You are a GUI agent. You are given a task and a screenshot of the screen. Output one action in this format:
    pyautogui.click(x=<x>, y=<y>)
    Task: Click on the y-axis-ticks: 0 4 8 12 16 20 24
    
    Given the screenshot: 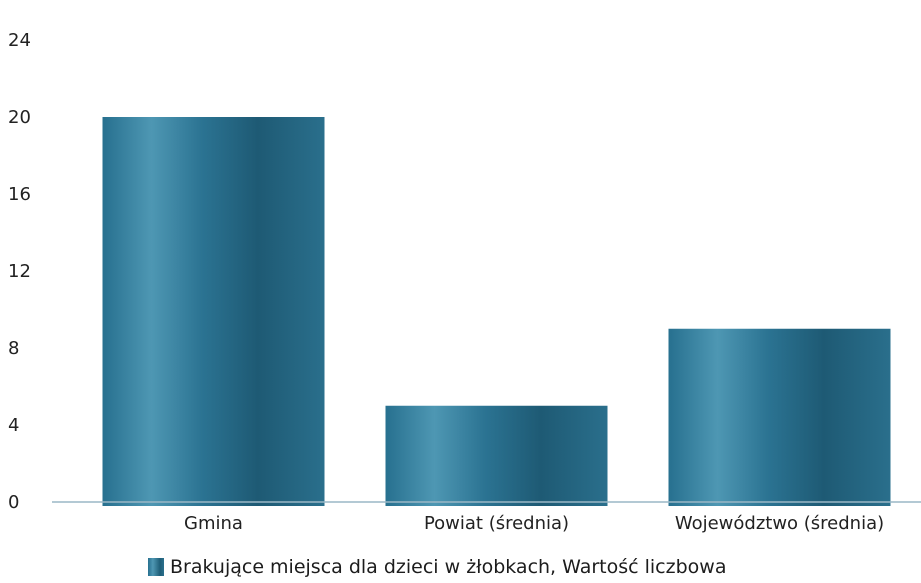 What is the action you would take?
    pyautogui.click(x=19, y=271)
    